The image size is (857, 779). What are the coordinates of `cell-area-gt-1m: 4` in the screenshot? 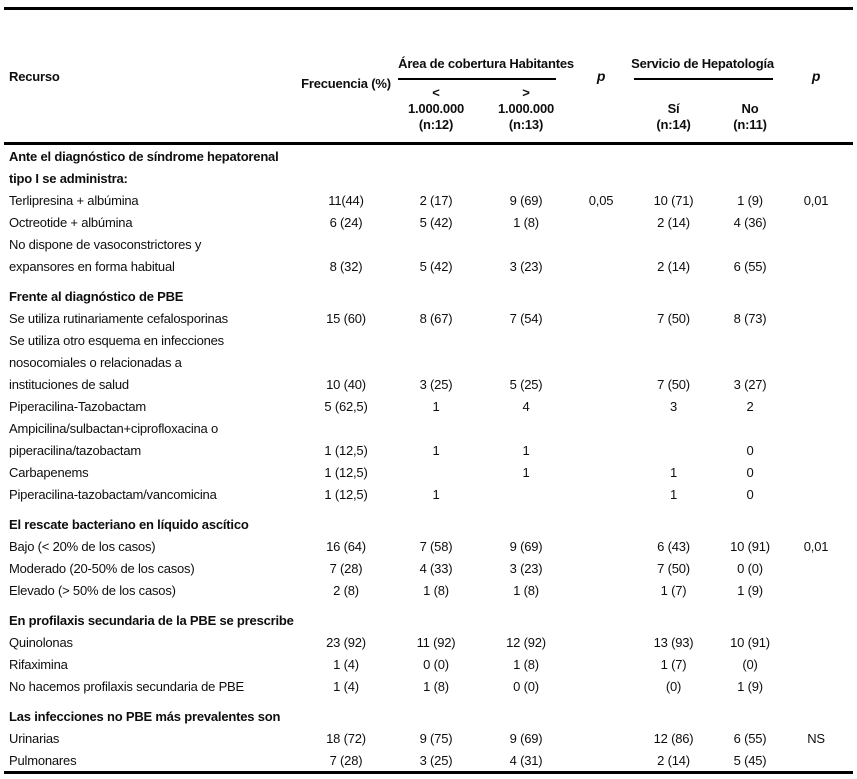 It's located at (526, 406).